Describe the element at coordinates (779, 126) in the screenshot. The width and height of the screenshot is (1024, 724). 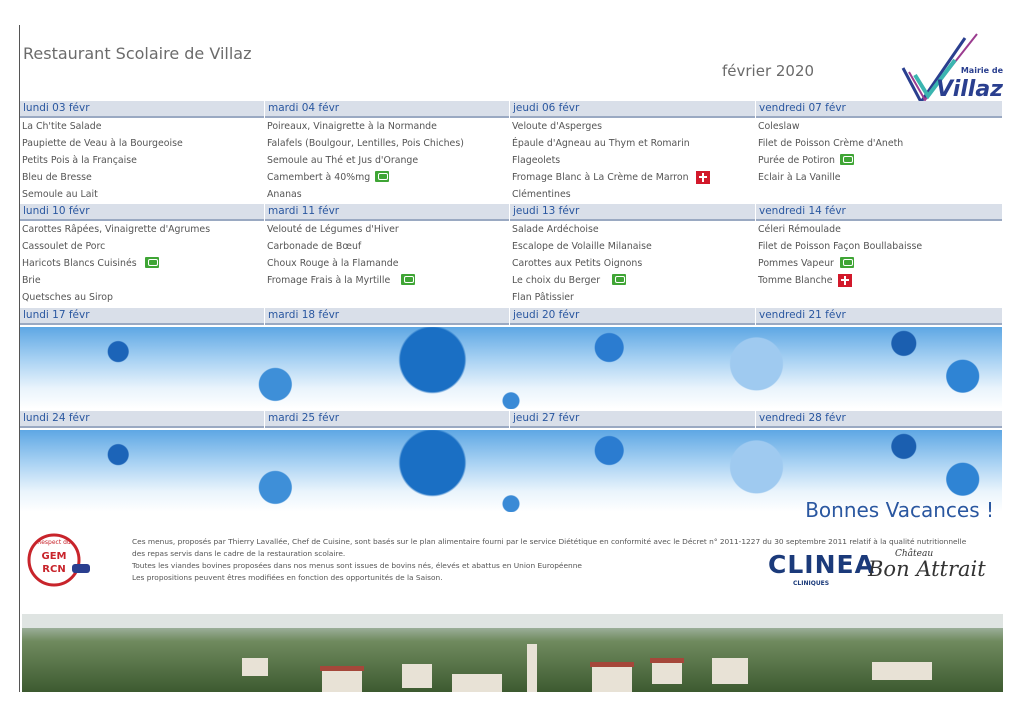
I see `menu-item: Coleslaw` at that location.